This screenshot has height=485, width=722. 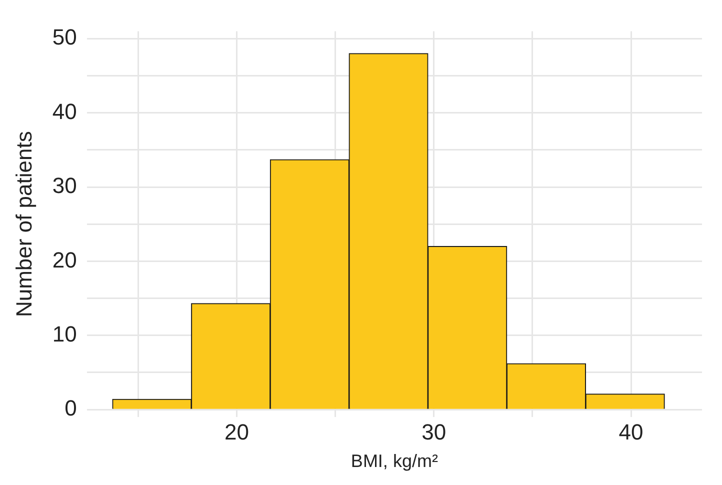 What do you see at coordinates (23, 224) in the screenshot?
I see `y-axis-title: Number of patients` at bounding box center [23, 224].